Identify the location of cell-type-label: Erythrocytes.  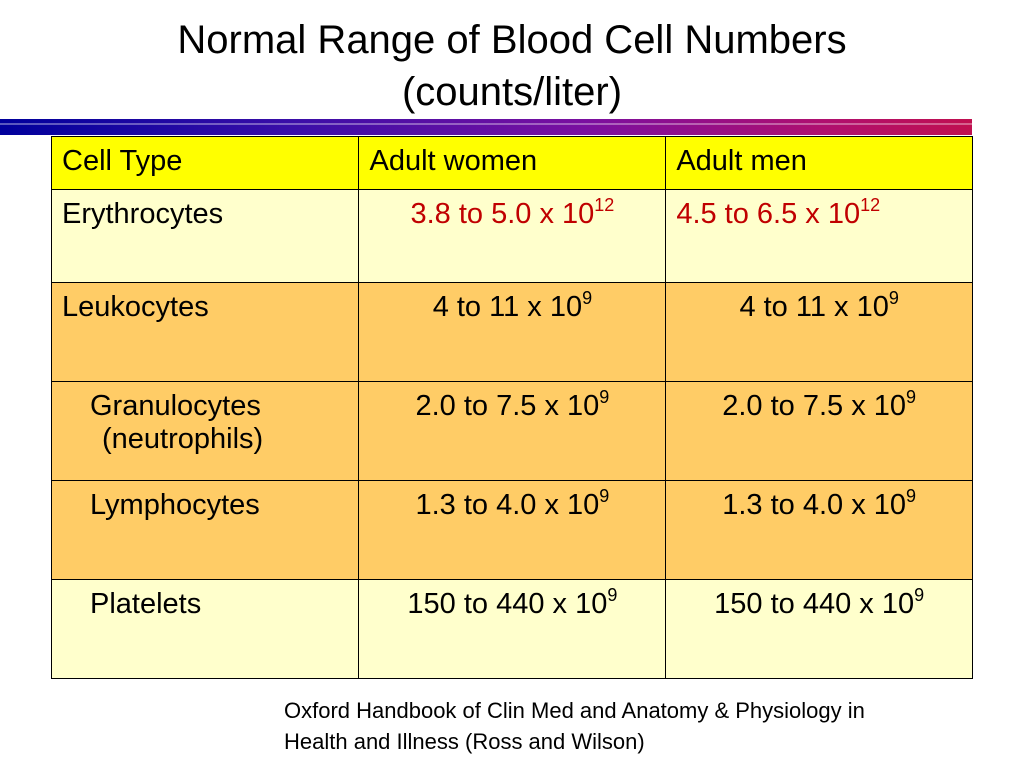
(143, 214).